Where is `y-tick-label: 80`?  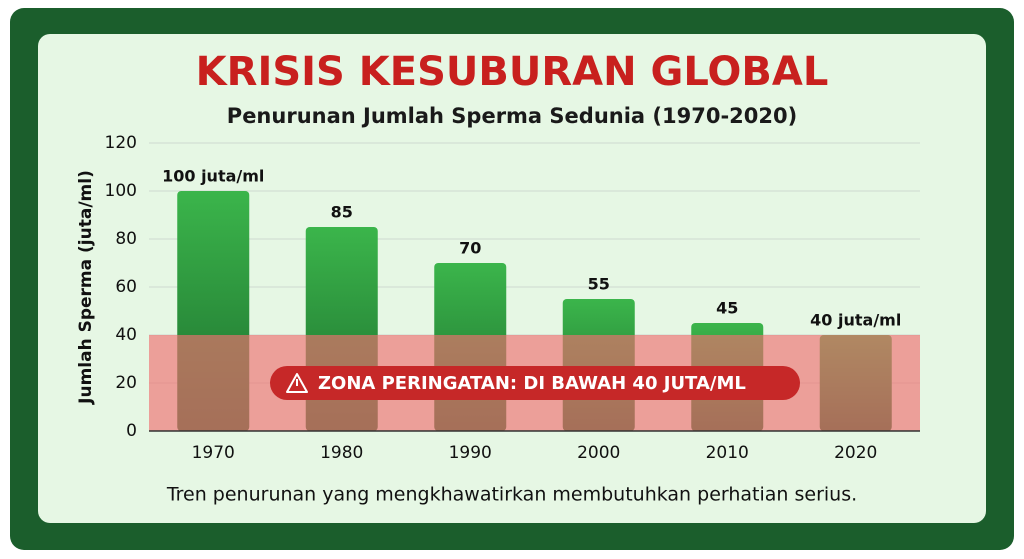
y-tick-label: 80 is located at coordinates (126, 239).